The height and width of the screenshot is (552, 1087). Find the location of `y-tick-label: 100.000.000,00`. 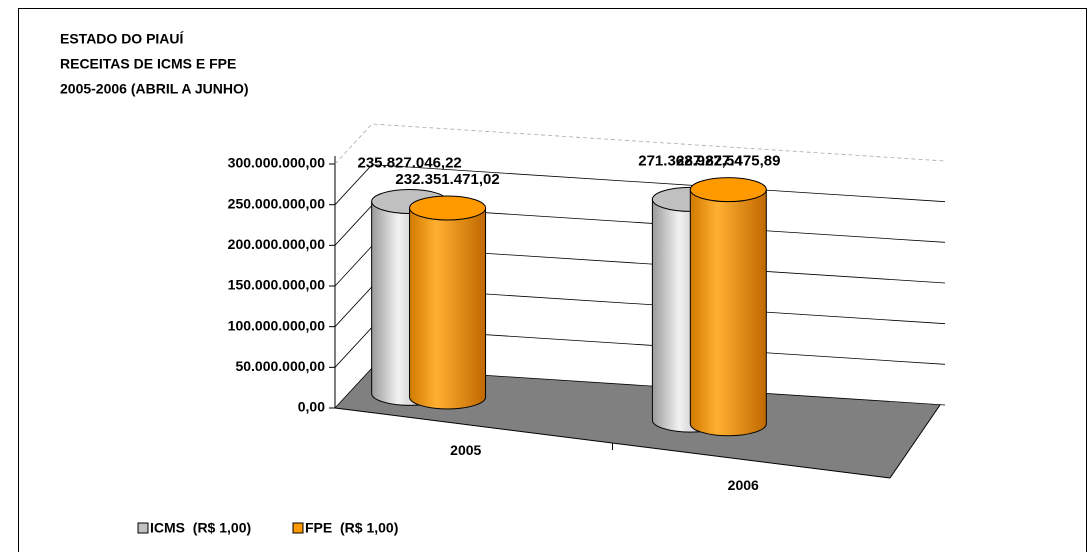

y-tick-label: 100.000.000,00 is located at coordinates (277, 325).